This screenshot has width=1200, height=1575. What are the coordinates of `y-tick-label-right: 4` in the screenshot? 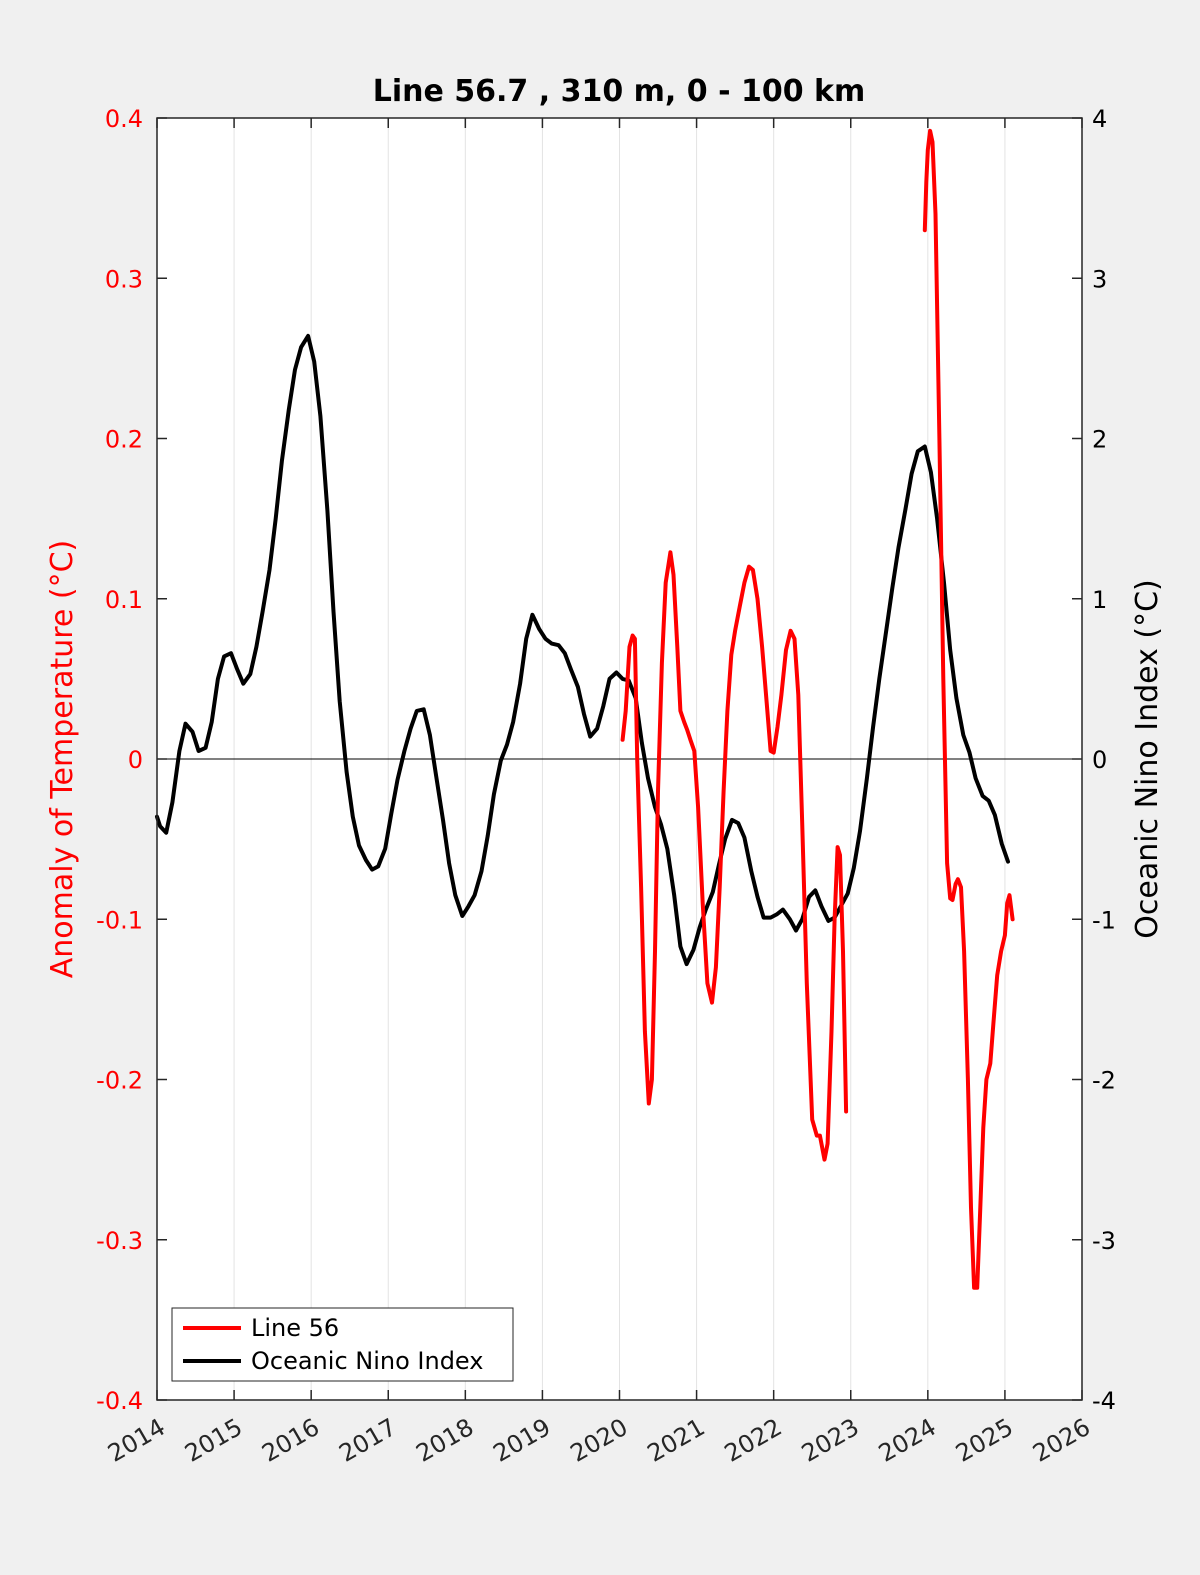 It's located at (1099, 119).